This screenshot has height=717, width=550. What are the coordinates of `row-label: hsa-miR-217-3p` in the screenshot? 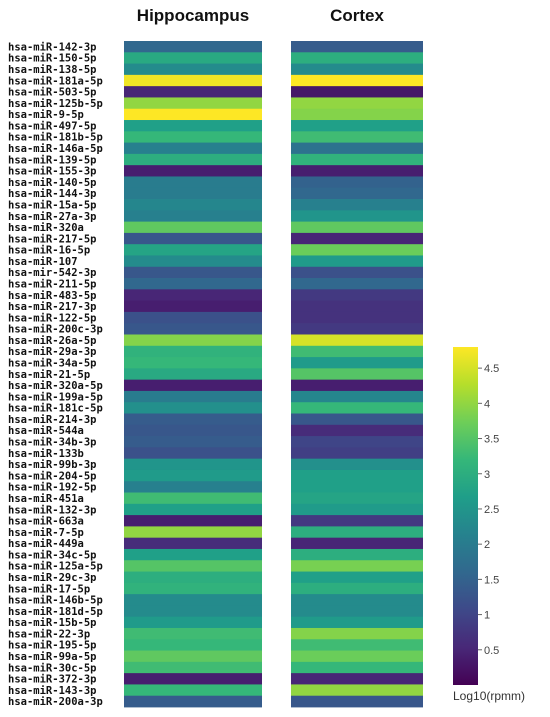 It's located at (52, 307).